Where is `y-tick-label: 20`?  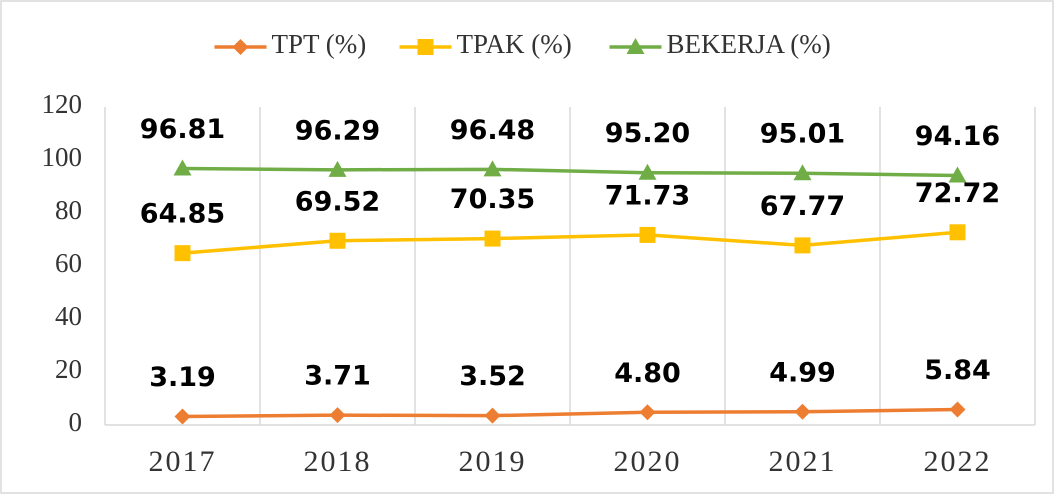
y-tick-label: 20 is located at coordinates (68, 369).